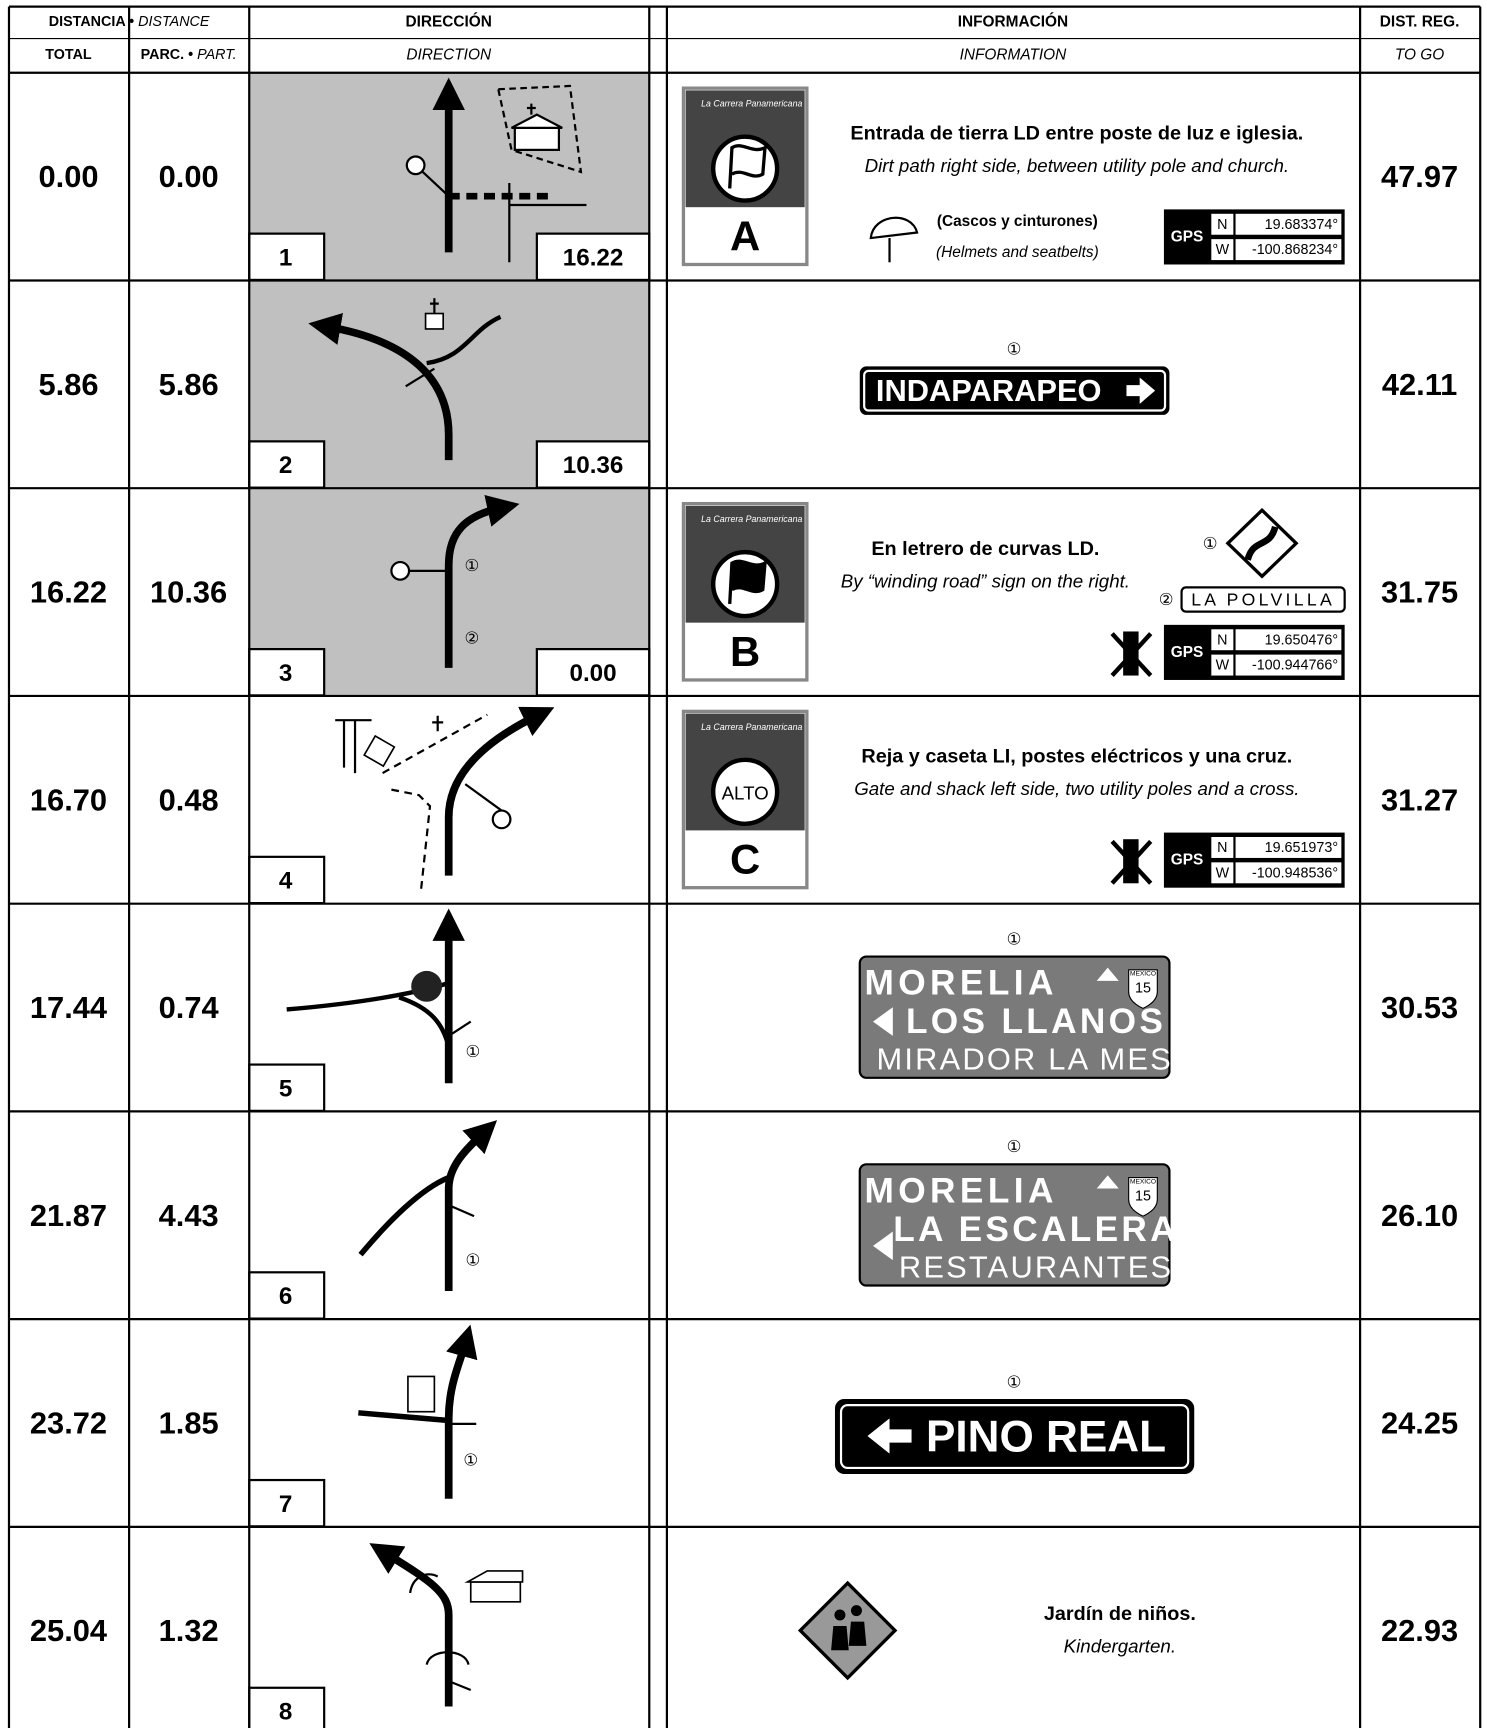  What do you see at coordinates (1263, 600) in the screenshot?
I see `sign-text: LA POLVILLA` at bounding box center [1263, 600].